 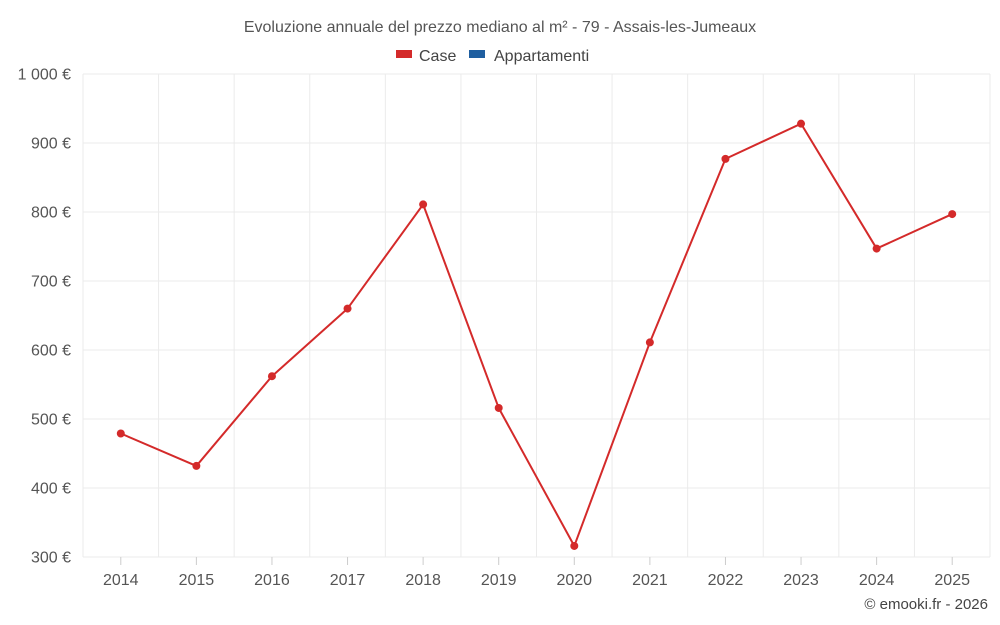 What do you see at coordinates (44, 75) in the screenshot?
I see `y-tick-label: 1 000 €` at bounding box center [44, 75].